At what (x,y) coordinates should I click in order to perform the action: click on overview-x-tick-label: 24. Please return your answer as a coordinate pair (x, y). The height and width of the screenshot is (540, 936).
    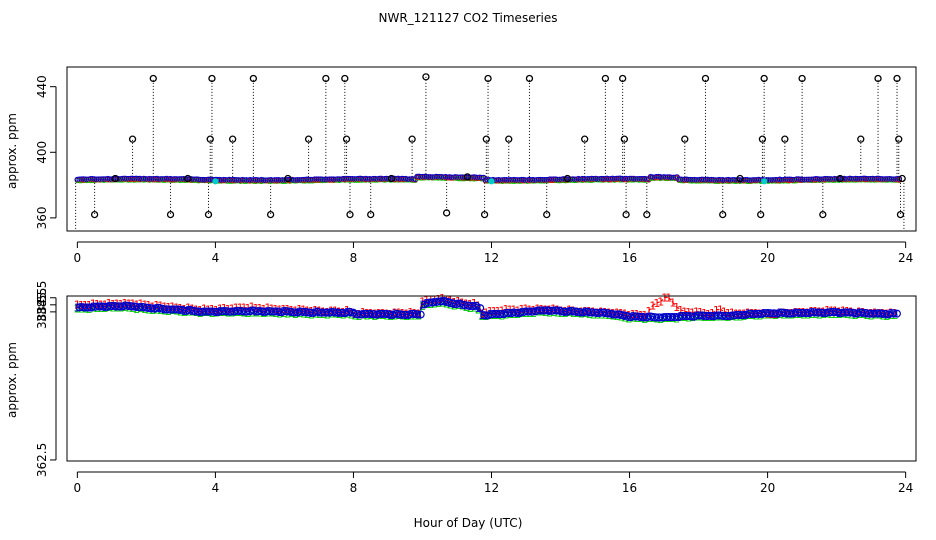
    Looking at the image, I should click on (905, 258).